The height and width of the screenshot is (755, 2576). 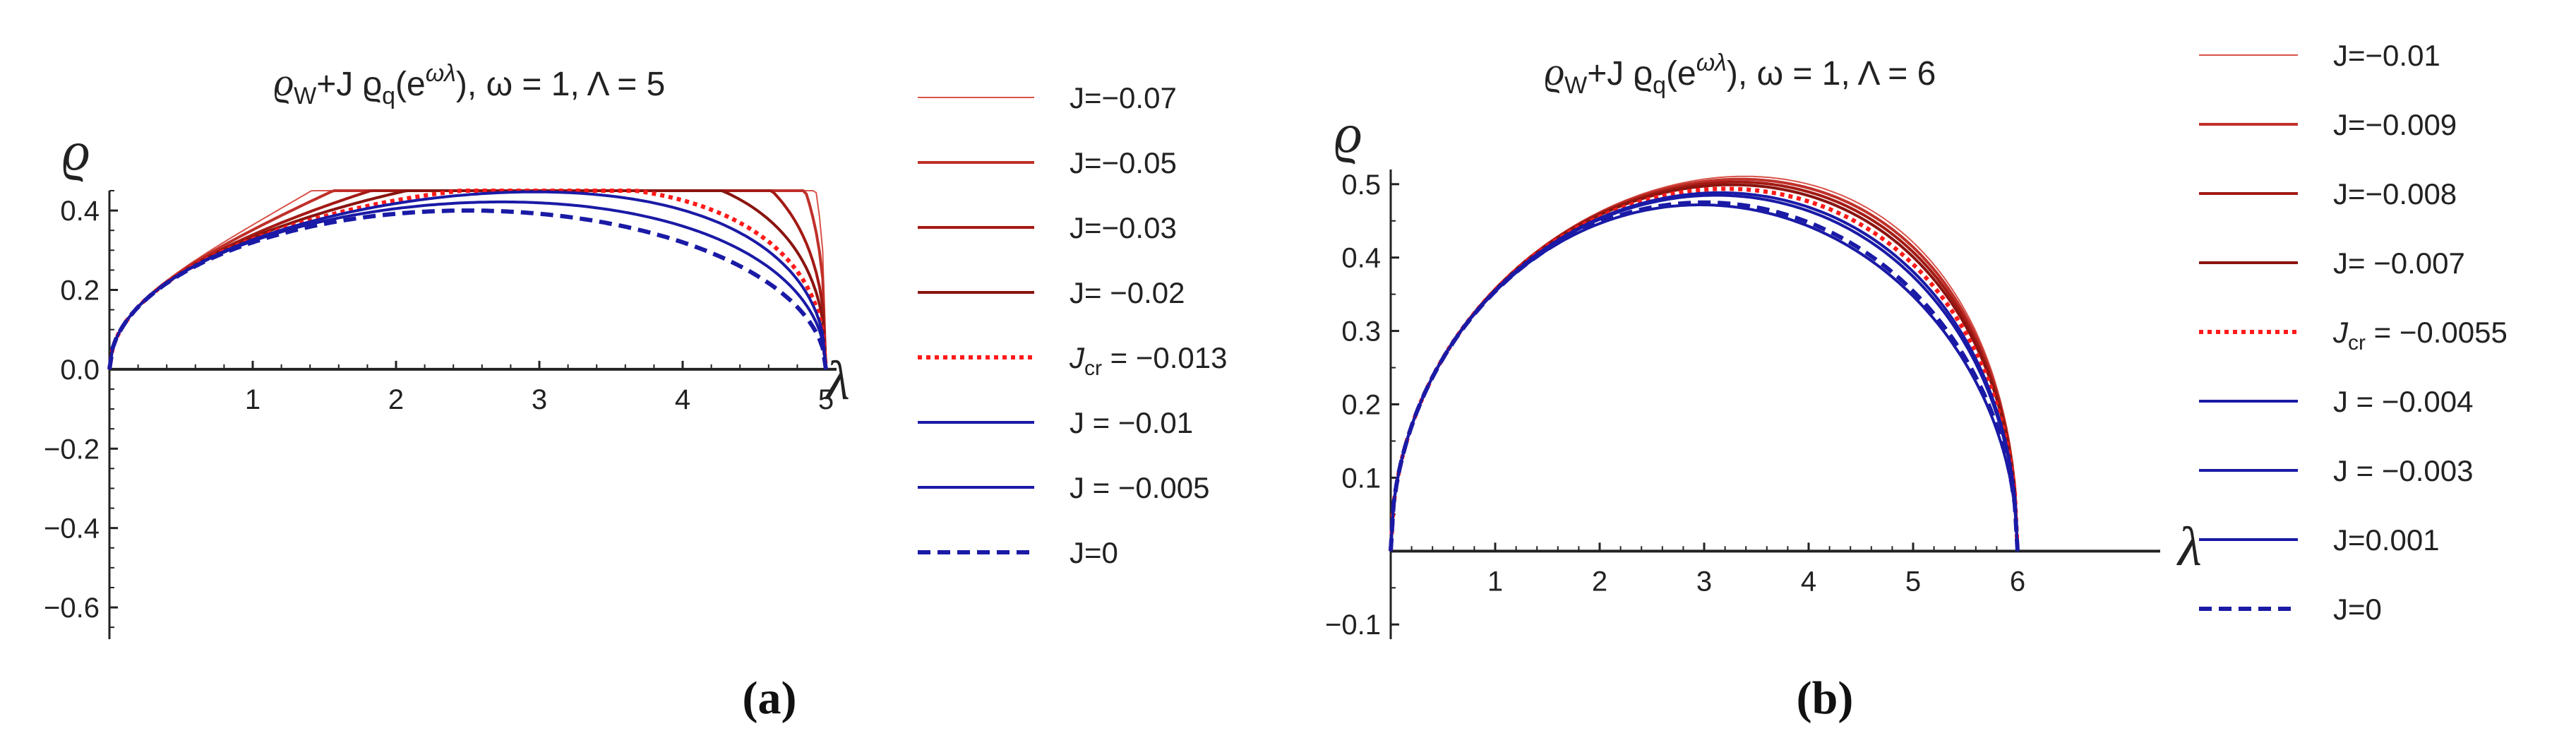 I want to click on legend-label: J = −0.005, so click(x=1140, y=488).